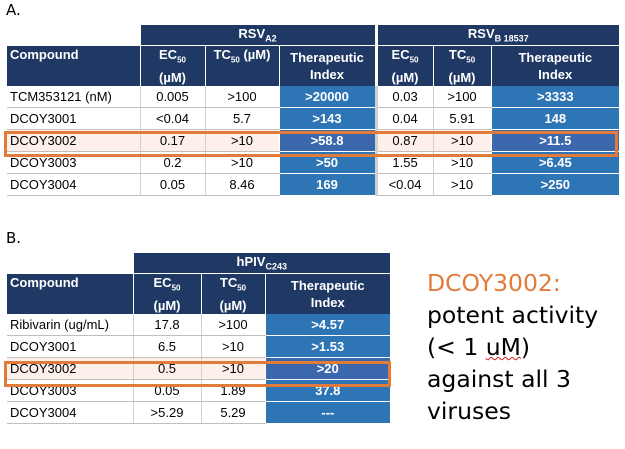 The width and height of the screenshot is (625, 449). I want to click on note-line-1: potent activity, so click(513, 315).